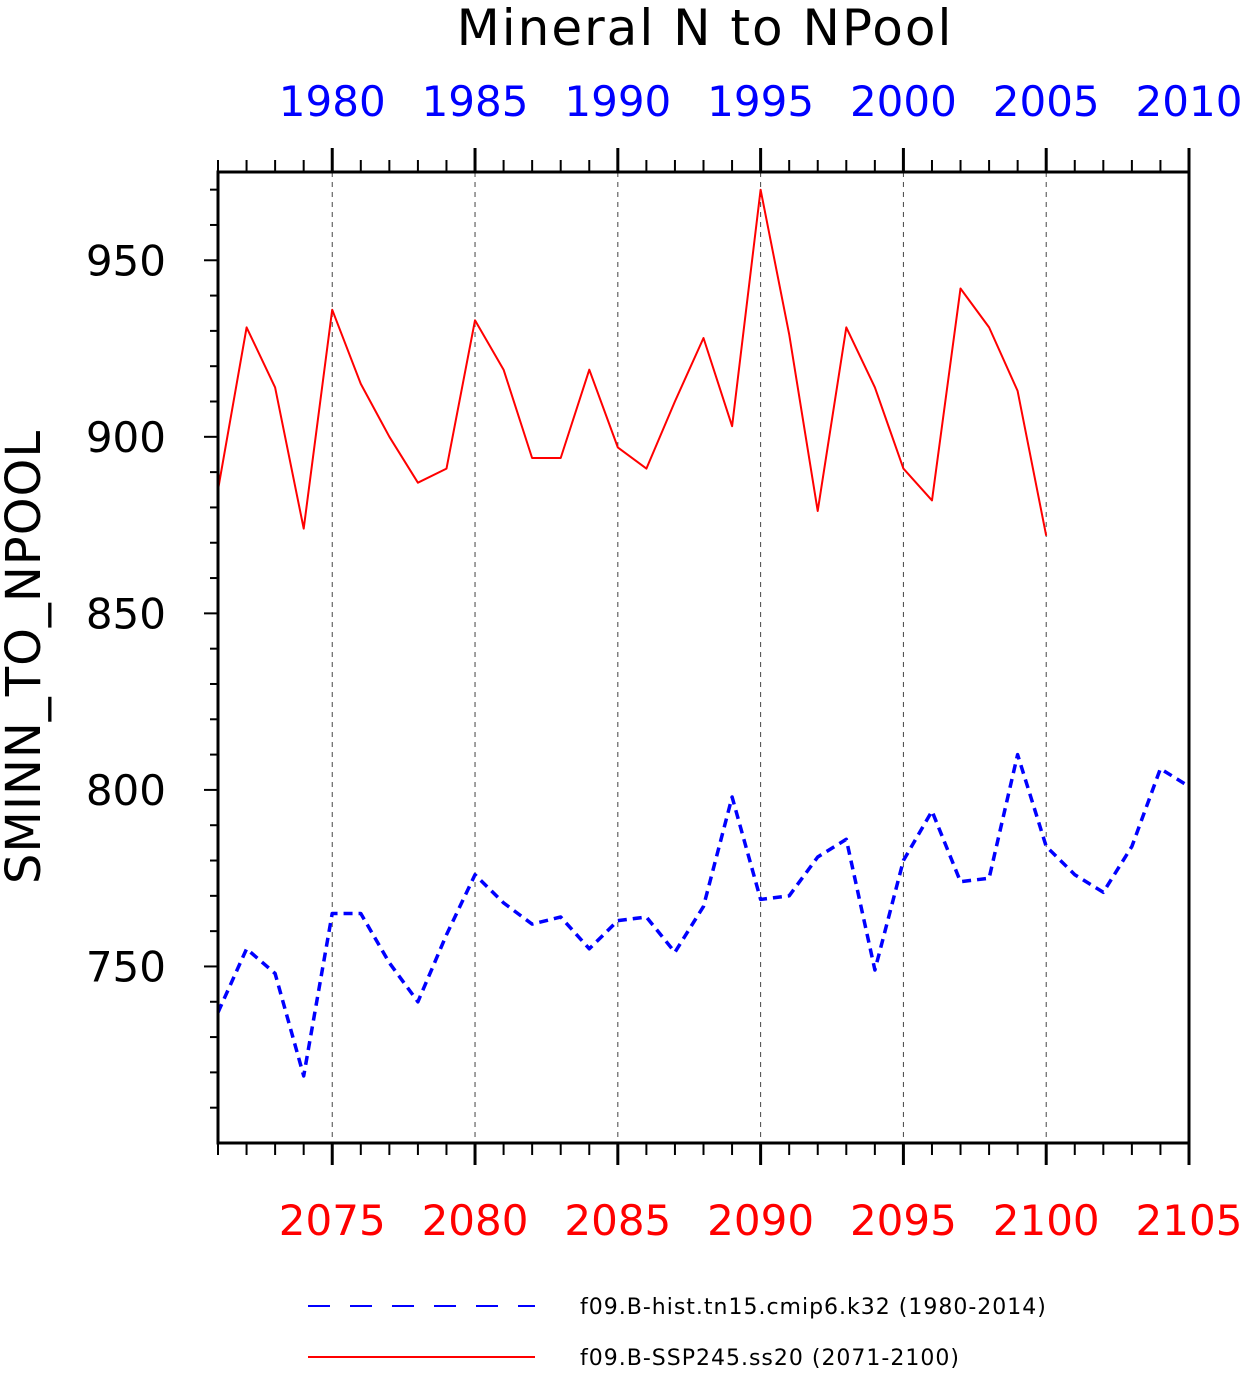  Describe the element at coordinates (126, 260) in the screenshot. I see `y-tick-label: 950` at that location.